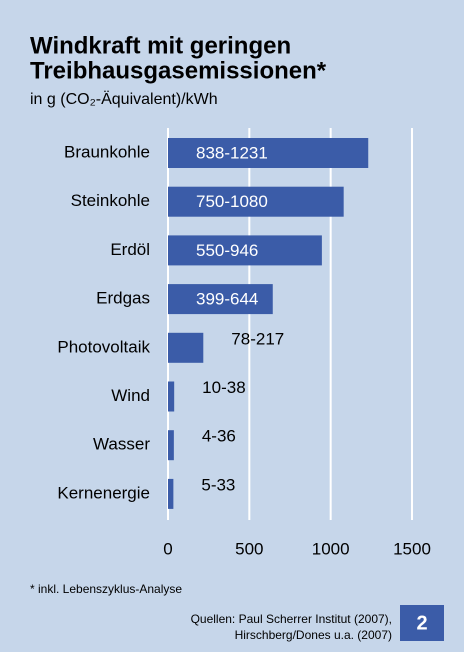 The height and width of the screenshot is (652, 464). What do you see at coordinates (223, 387) in the screenshot?
I see `value-label: 10-38` at bounding box center [223, 387].